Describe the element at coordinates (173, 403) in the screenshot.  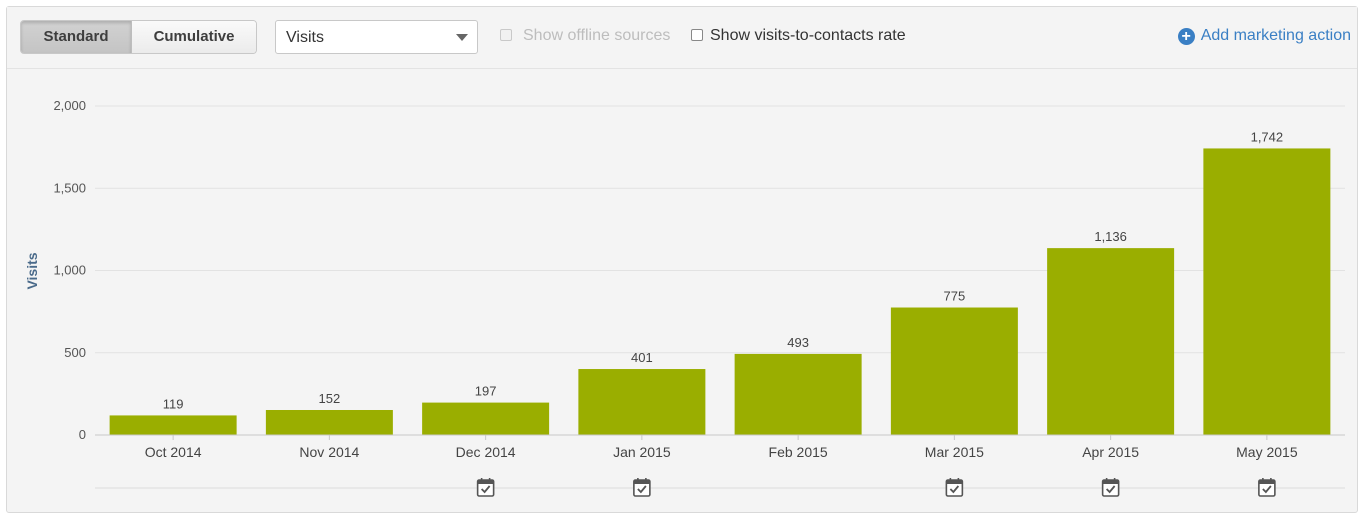
I see `data-label: 119` at that location.